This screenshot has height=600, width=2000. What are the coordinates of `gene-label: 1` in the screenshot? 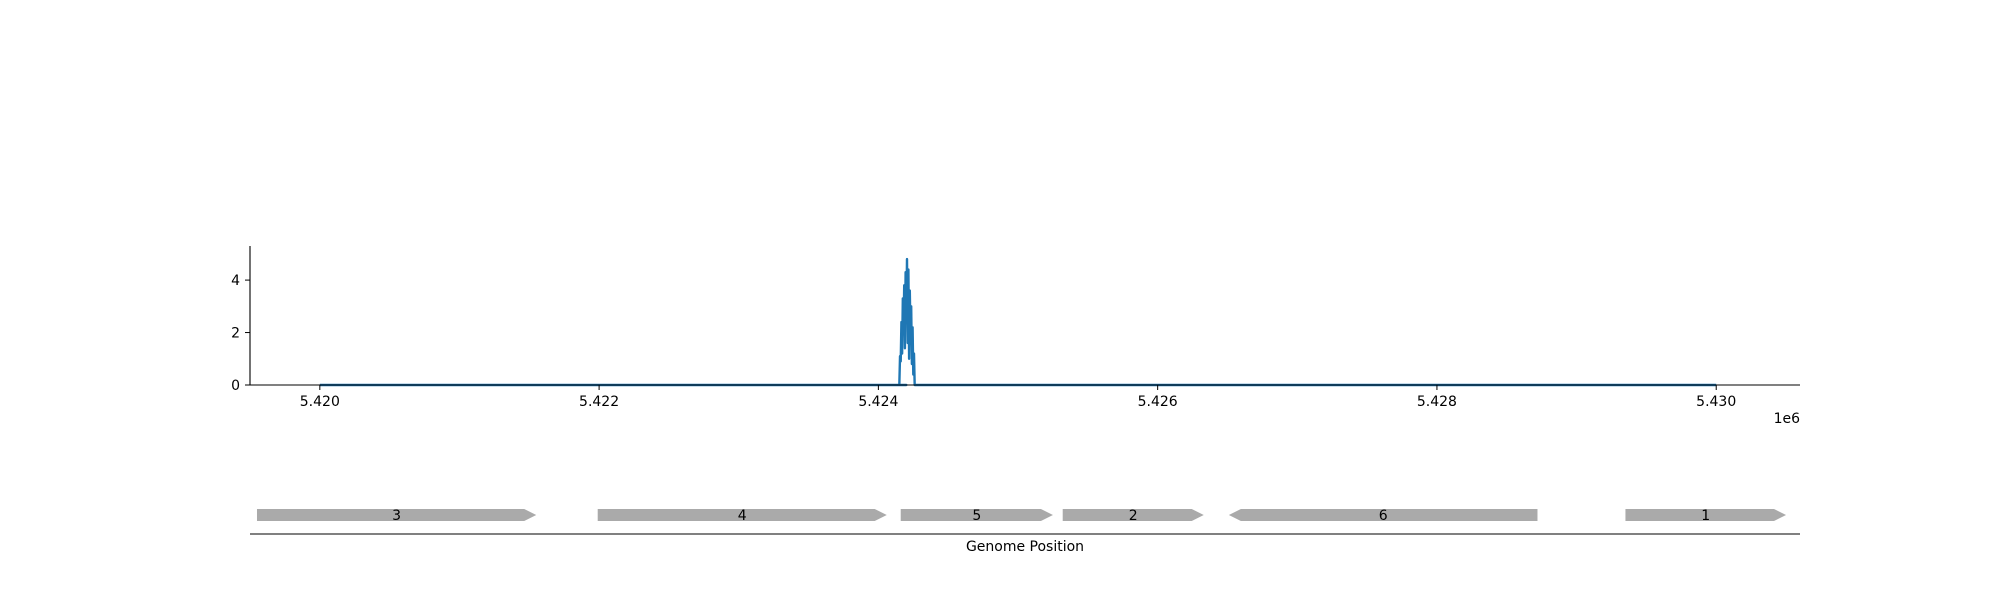 It's located at (1705, 516).